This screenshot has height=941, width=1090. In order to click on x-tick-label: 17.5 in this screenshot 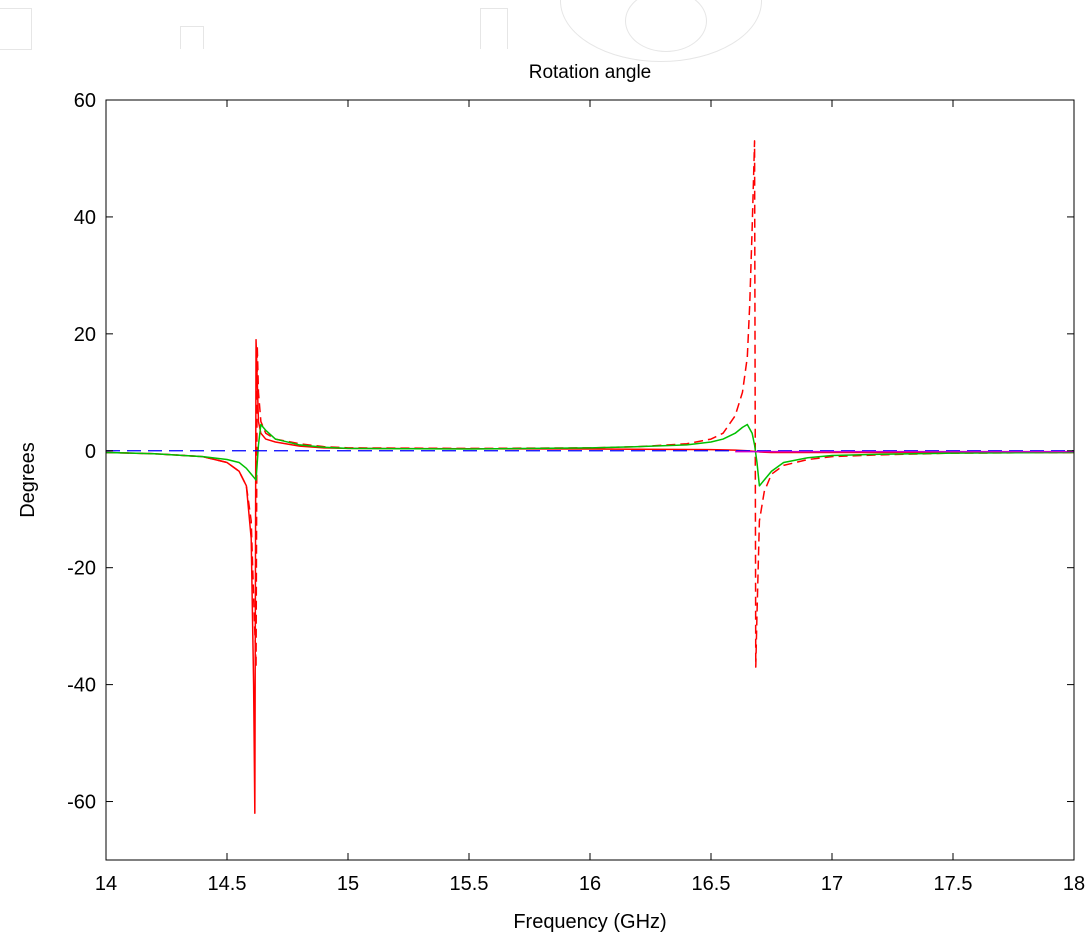, I will do `click(953, 884)`.